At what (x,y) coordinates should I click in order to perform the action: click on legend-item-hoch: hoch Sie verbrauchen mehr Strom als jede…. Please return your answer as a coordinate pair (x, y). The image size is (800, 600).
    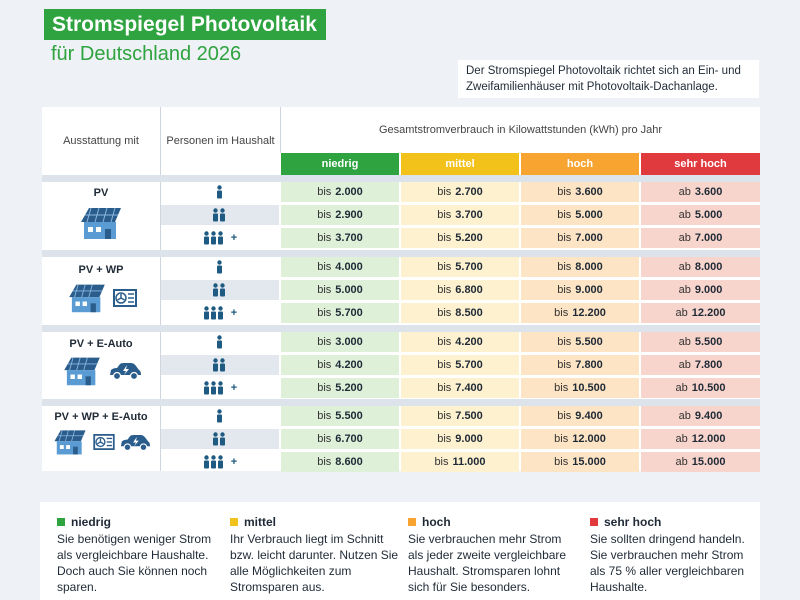
    Looking at the image, I should click on (494, 554).